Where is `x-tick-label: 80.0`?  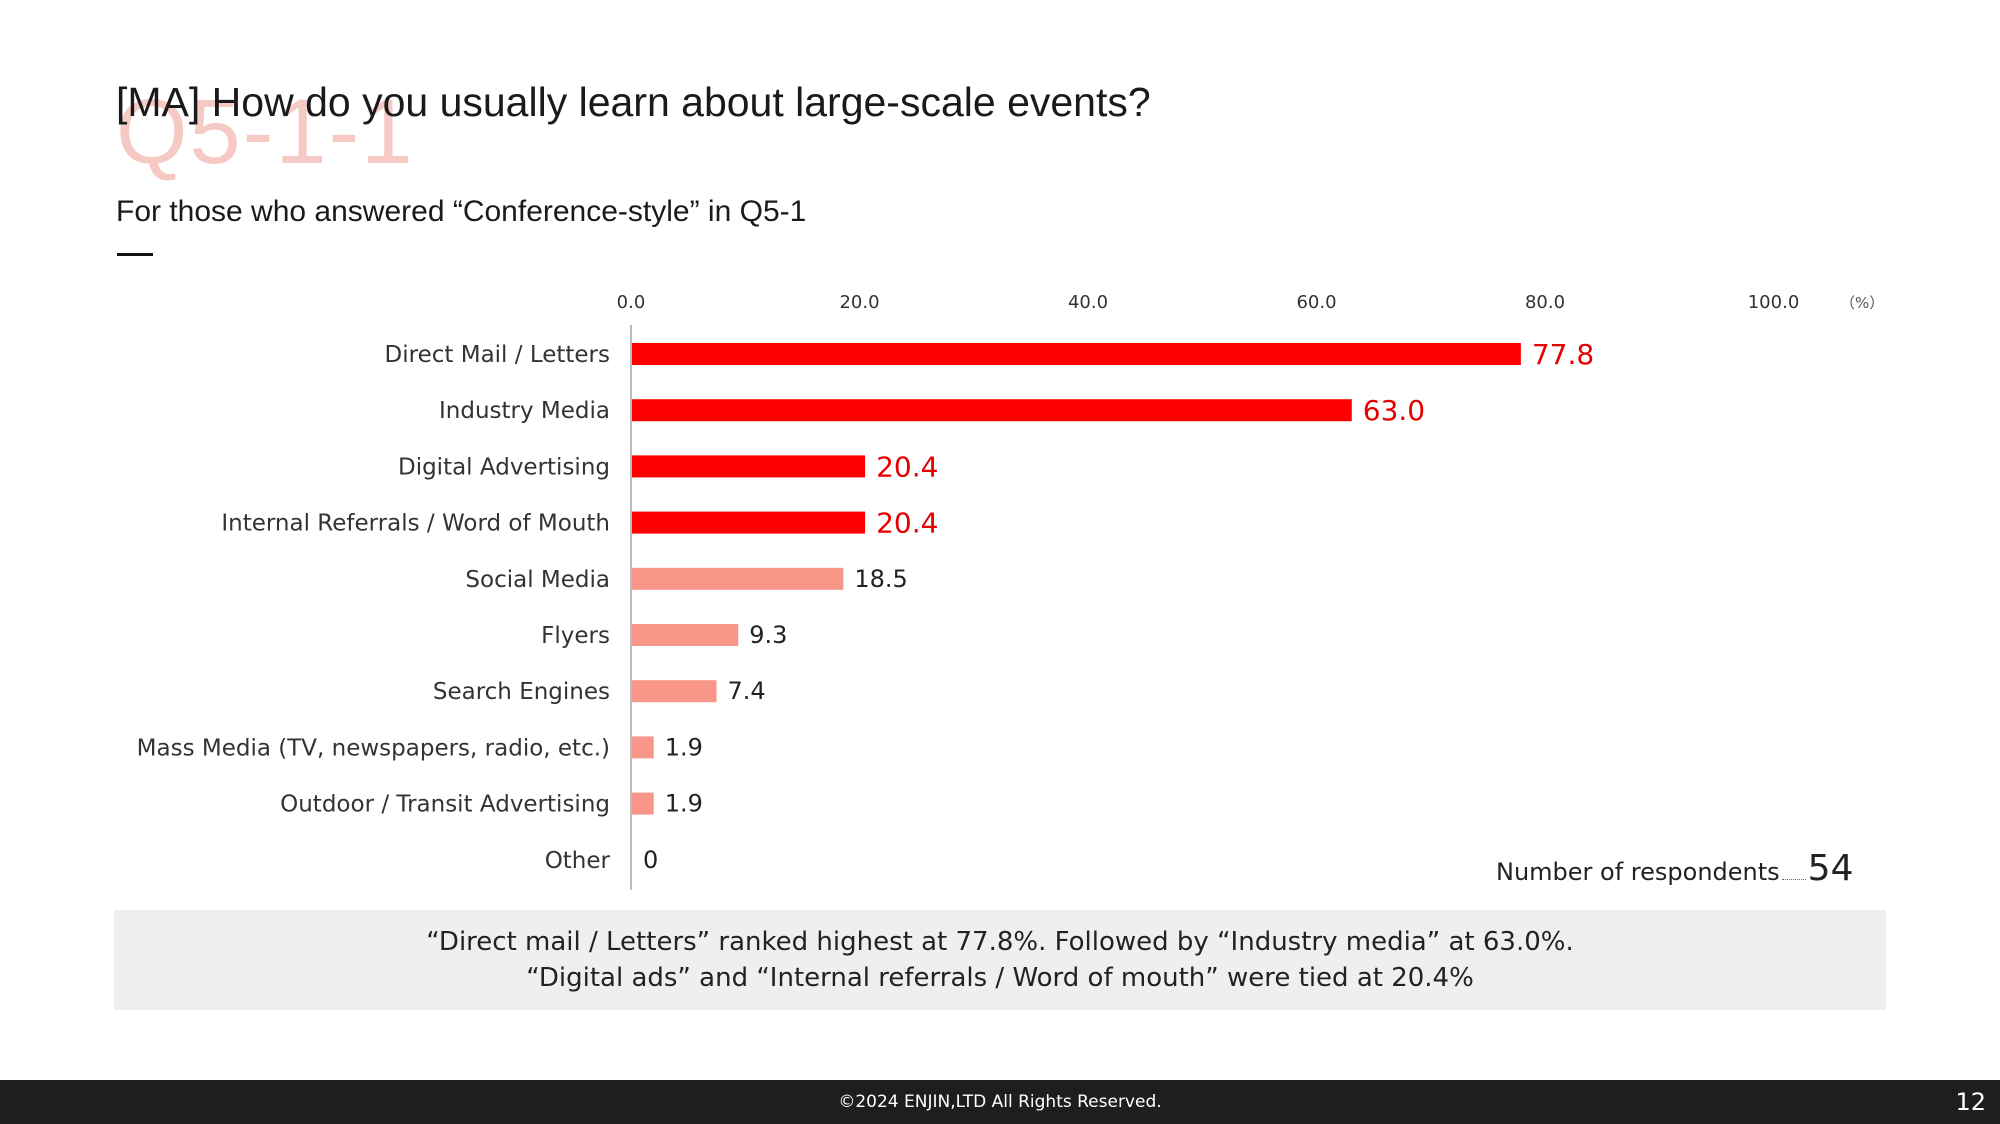 x-tick-label: 80.0 is located at coordinates (1545, 302).